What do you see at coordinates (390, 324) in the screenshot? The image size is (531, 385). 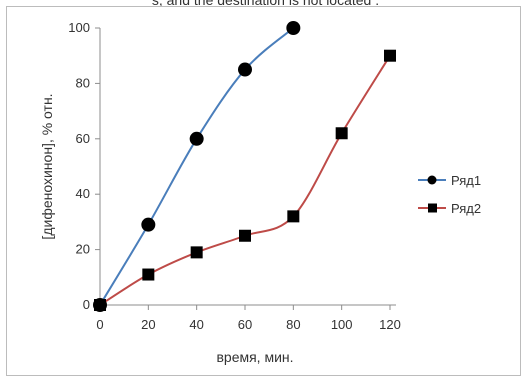 I see `x-tick-label: 120` at bounding box center [390, 324].